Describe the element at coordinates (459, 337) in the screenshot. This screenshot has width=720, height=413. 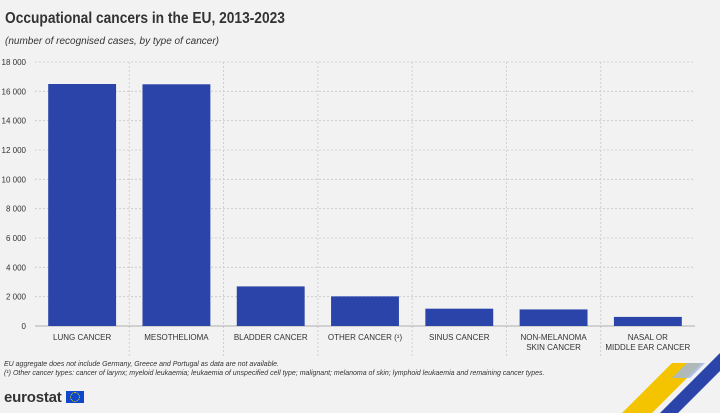
I see `x-tick-label: SINUS CANCER` at that location.